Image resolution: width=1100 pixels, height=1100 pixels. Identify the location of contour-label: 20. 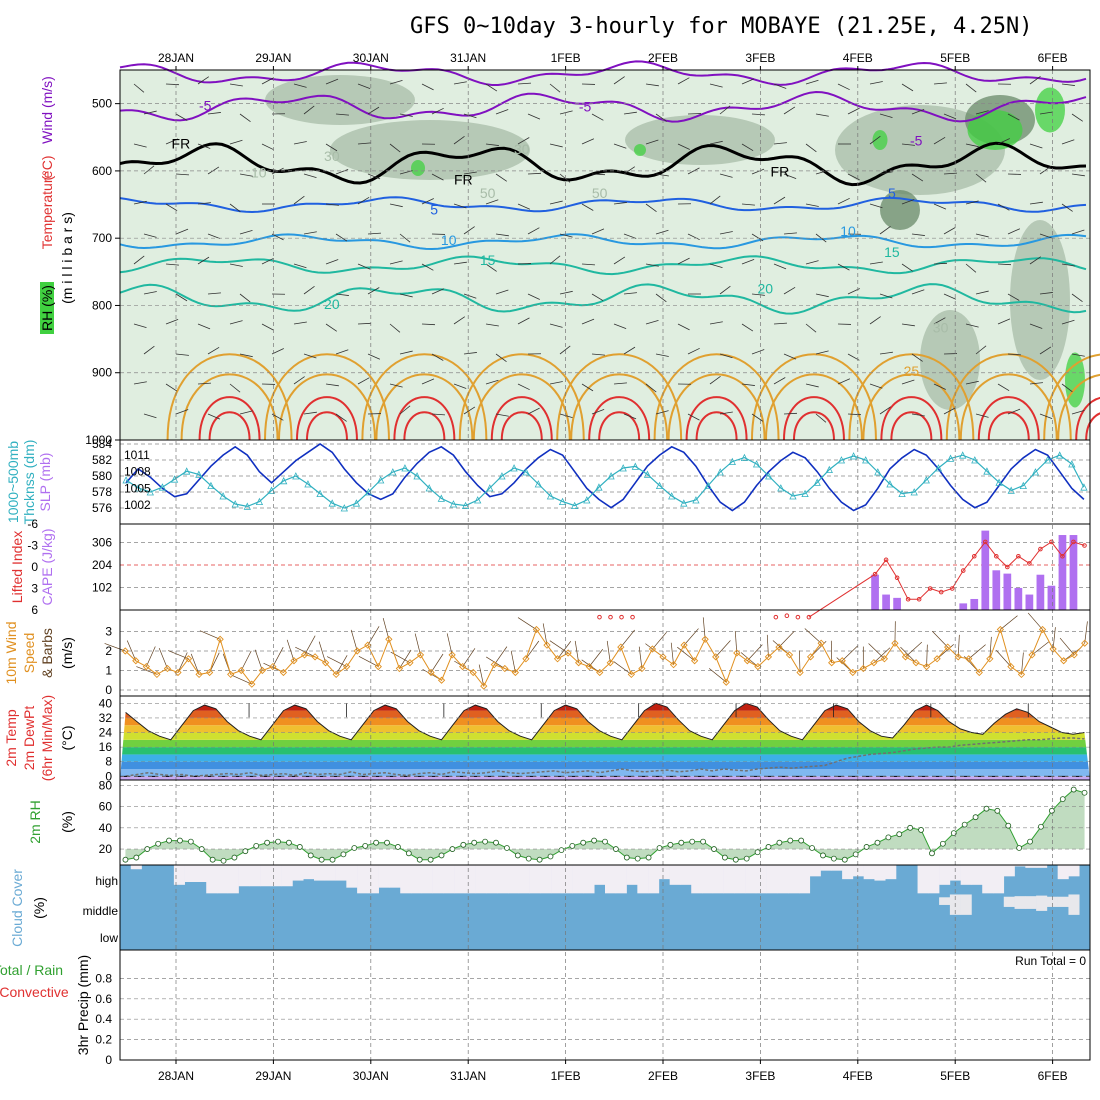
(765, 288).